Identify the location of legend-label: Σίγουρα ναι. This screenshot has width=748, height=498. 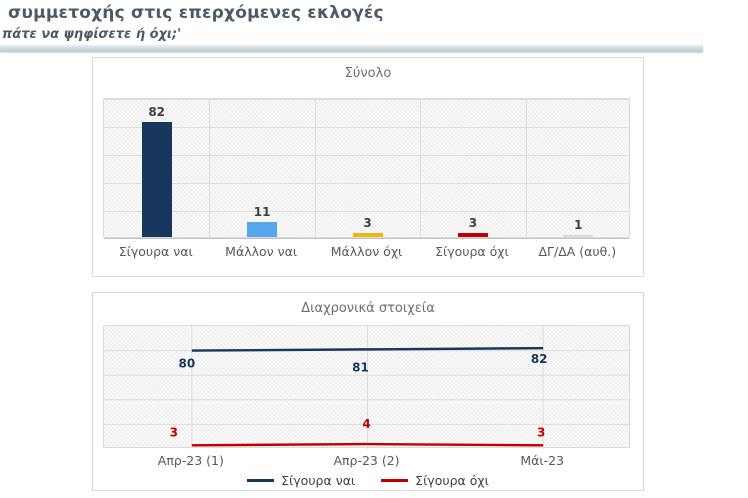
(318, 480).